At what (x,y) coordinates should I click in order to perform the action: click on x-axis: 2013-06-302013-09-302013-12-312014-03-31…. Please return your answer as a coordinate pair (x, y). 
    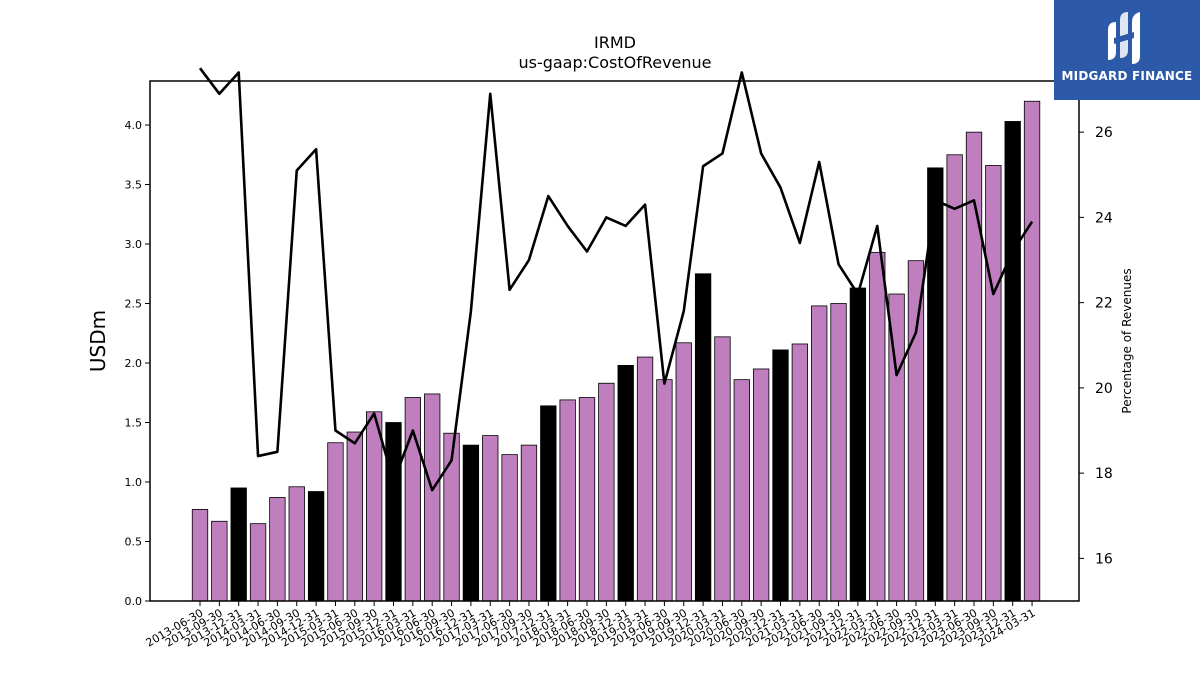
    Looking at the image, I should click on (591, 625).